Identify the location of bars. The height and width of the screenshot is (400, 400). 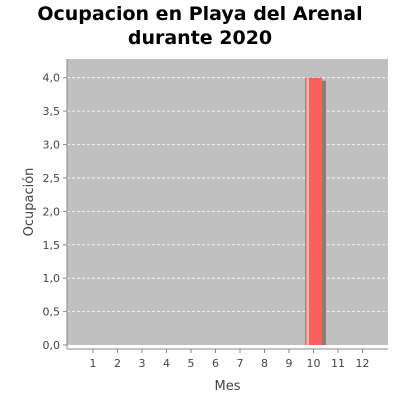
(315, 211).